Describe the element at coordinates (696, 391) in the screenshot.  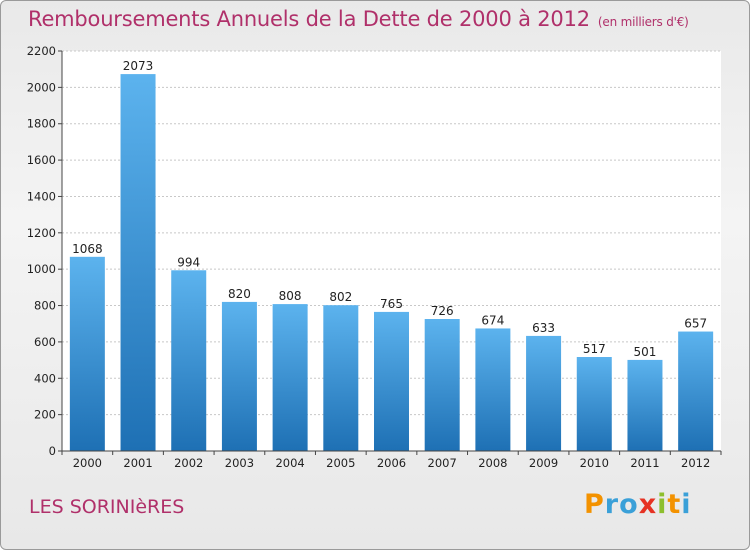
I see `bar-2012` at that location.